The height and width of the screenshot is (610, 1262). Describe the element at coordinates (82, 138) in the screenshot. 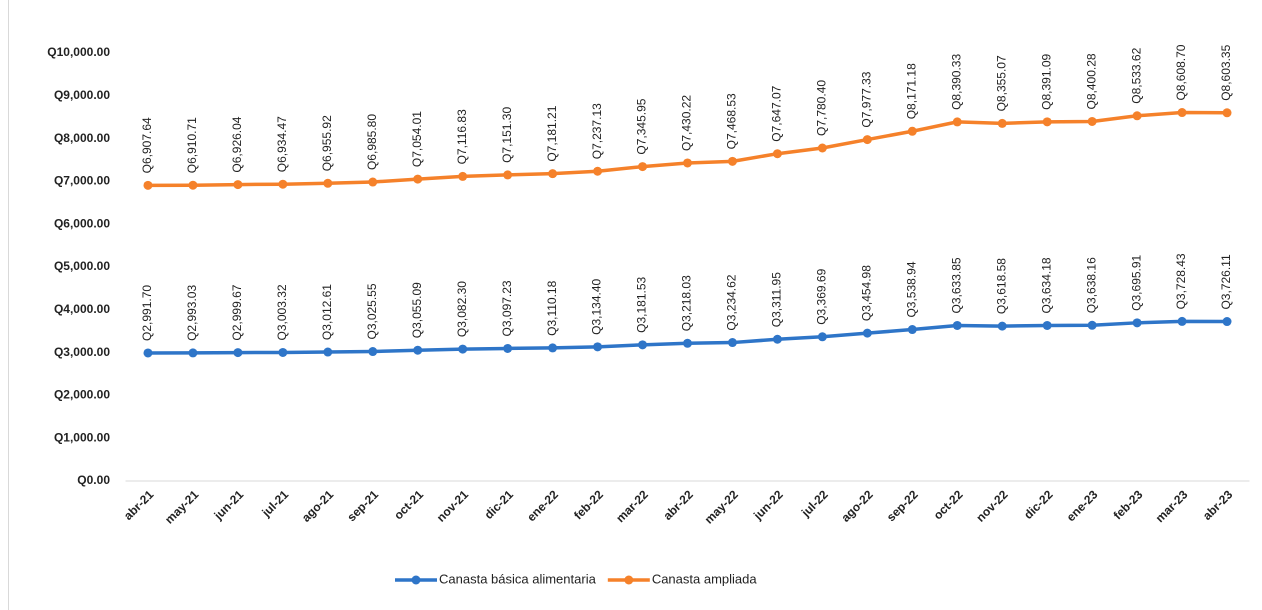

I see `y-tick-label: Q8,000.00` at that location.